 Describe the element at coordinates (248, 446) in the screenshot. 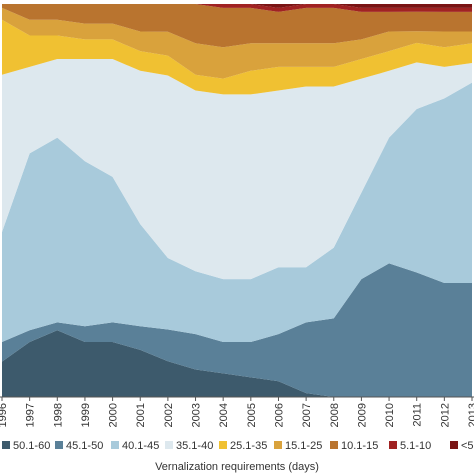

I see `legend-label: 25.1-35` at that location.